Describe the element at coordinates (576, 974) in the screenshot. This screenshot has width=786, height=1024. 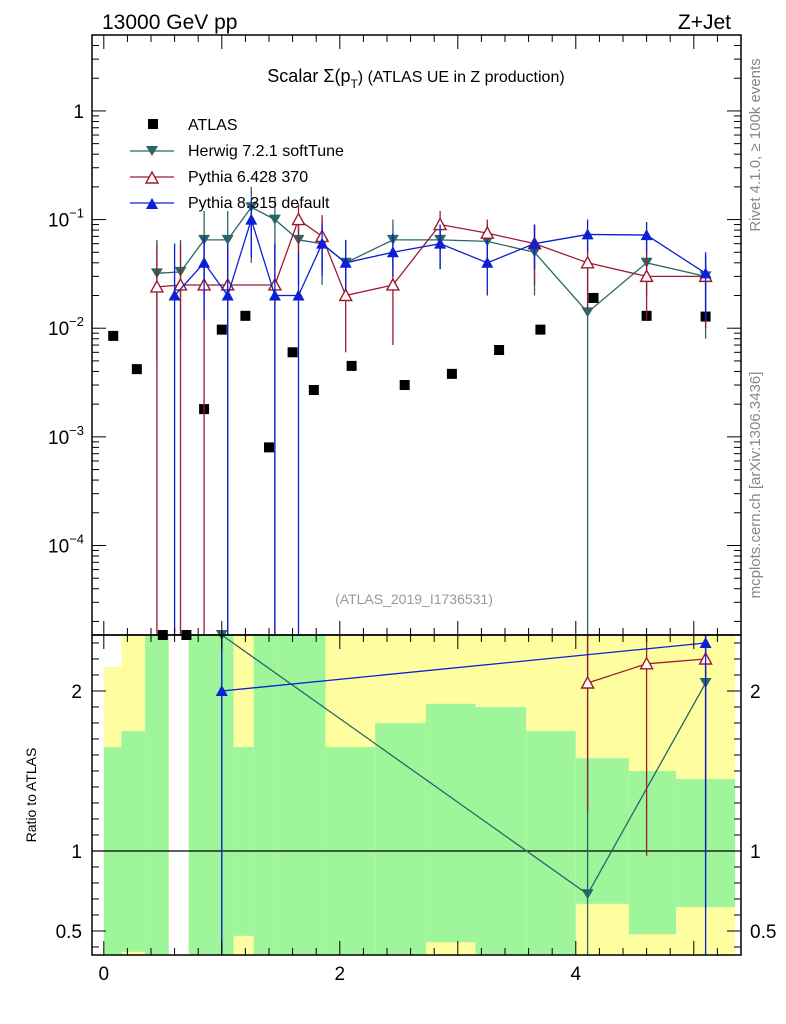
I see `x-tick-label: 4` at that location.